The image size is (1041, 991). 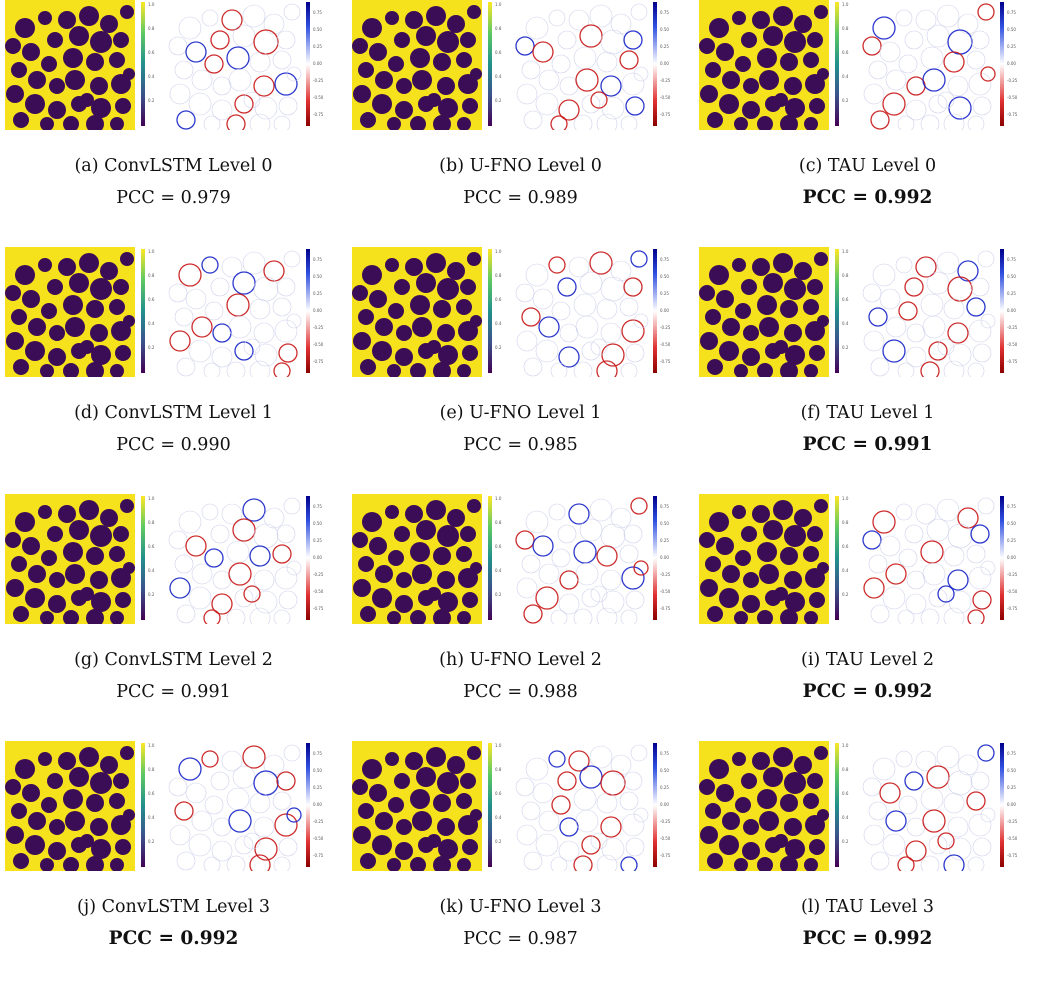 What do you see at coordinates (173, 198) in the screenshot?
I see `panel-pcc: PCC = 0.979` at bounding box center [173, 198].